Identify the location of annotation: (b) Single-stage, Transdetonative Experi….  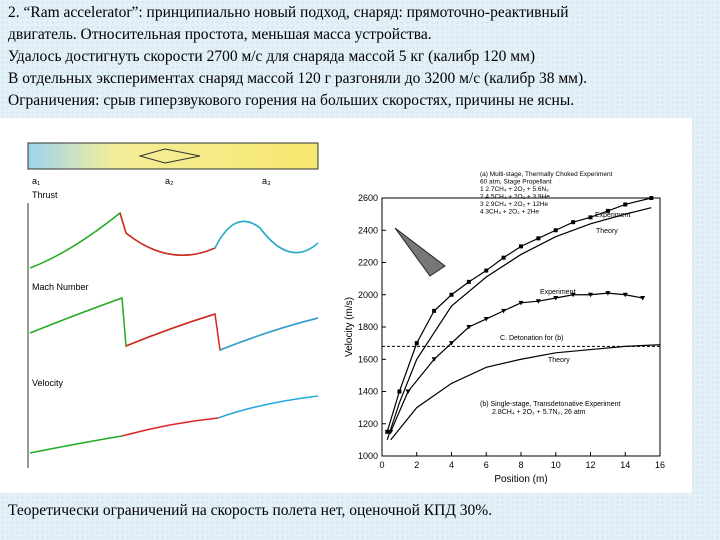
(550, 404).